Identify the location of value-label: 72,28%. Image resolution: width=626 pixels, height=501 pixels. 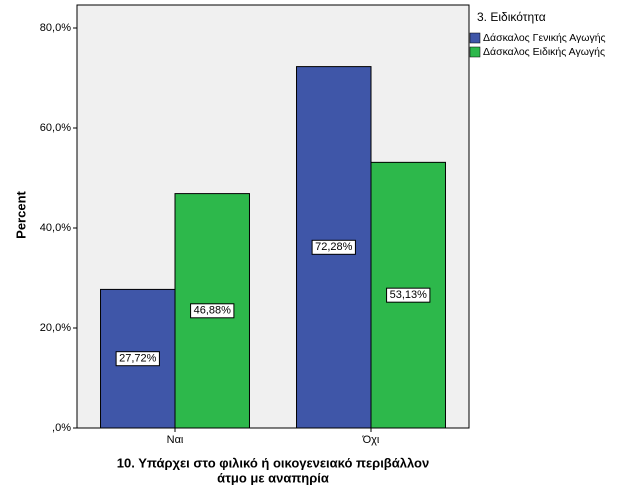
(334, 247).